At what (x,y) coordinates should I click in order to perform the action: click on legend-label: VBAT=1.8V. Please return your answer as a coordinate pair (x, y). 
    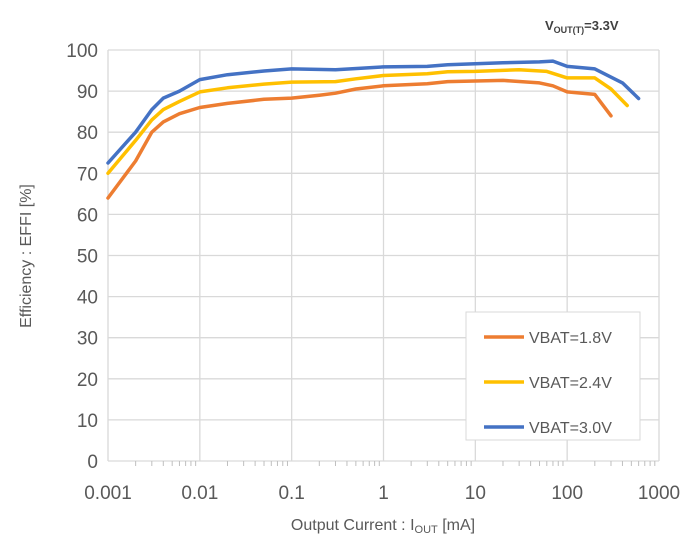
    Looking at the image, I should click on (570, 338).